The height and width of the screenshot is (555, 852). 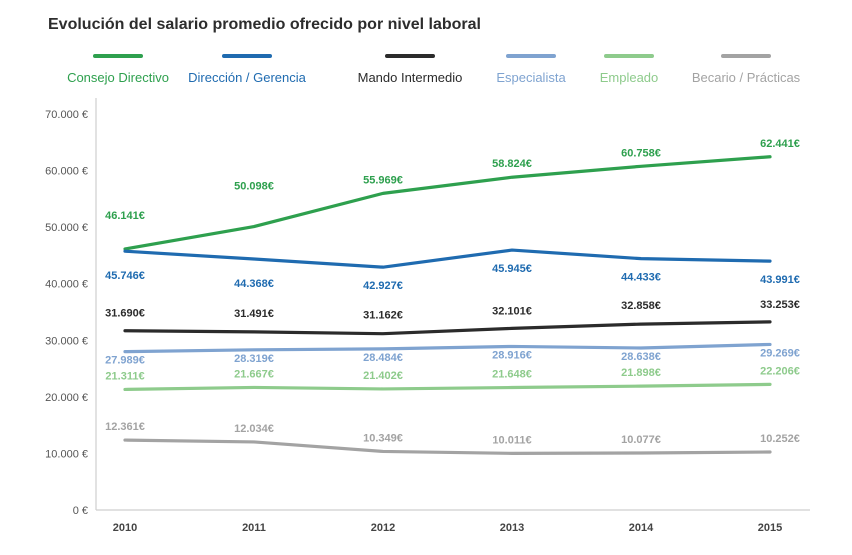 What do you see at coordinates (383, 358) in the screenshot?
I see `data-label: 28.484€` at bounding box center [383, 358].